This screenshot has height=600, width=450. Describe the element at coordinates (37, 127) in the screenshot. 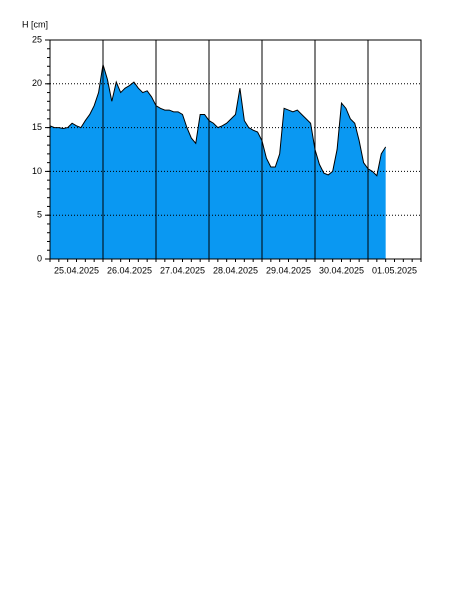

I see `y-tick-label: 15` at that location.